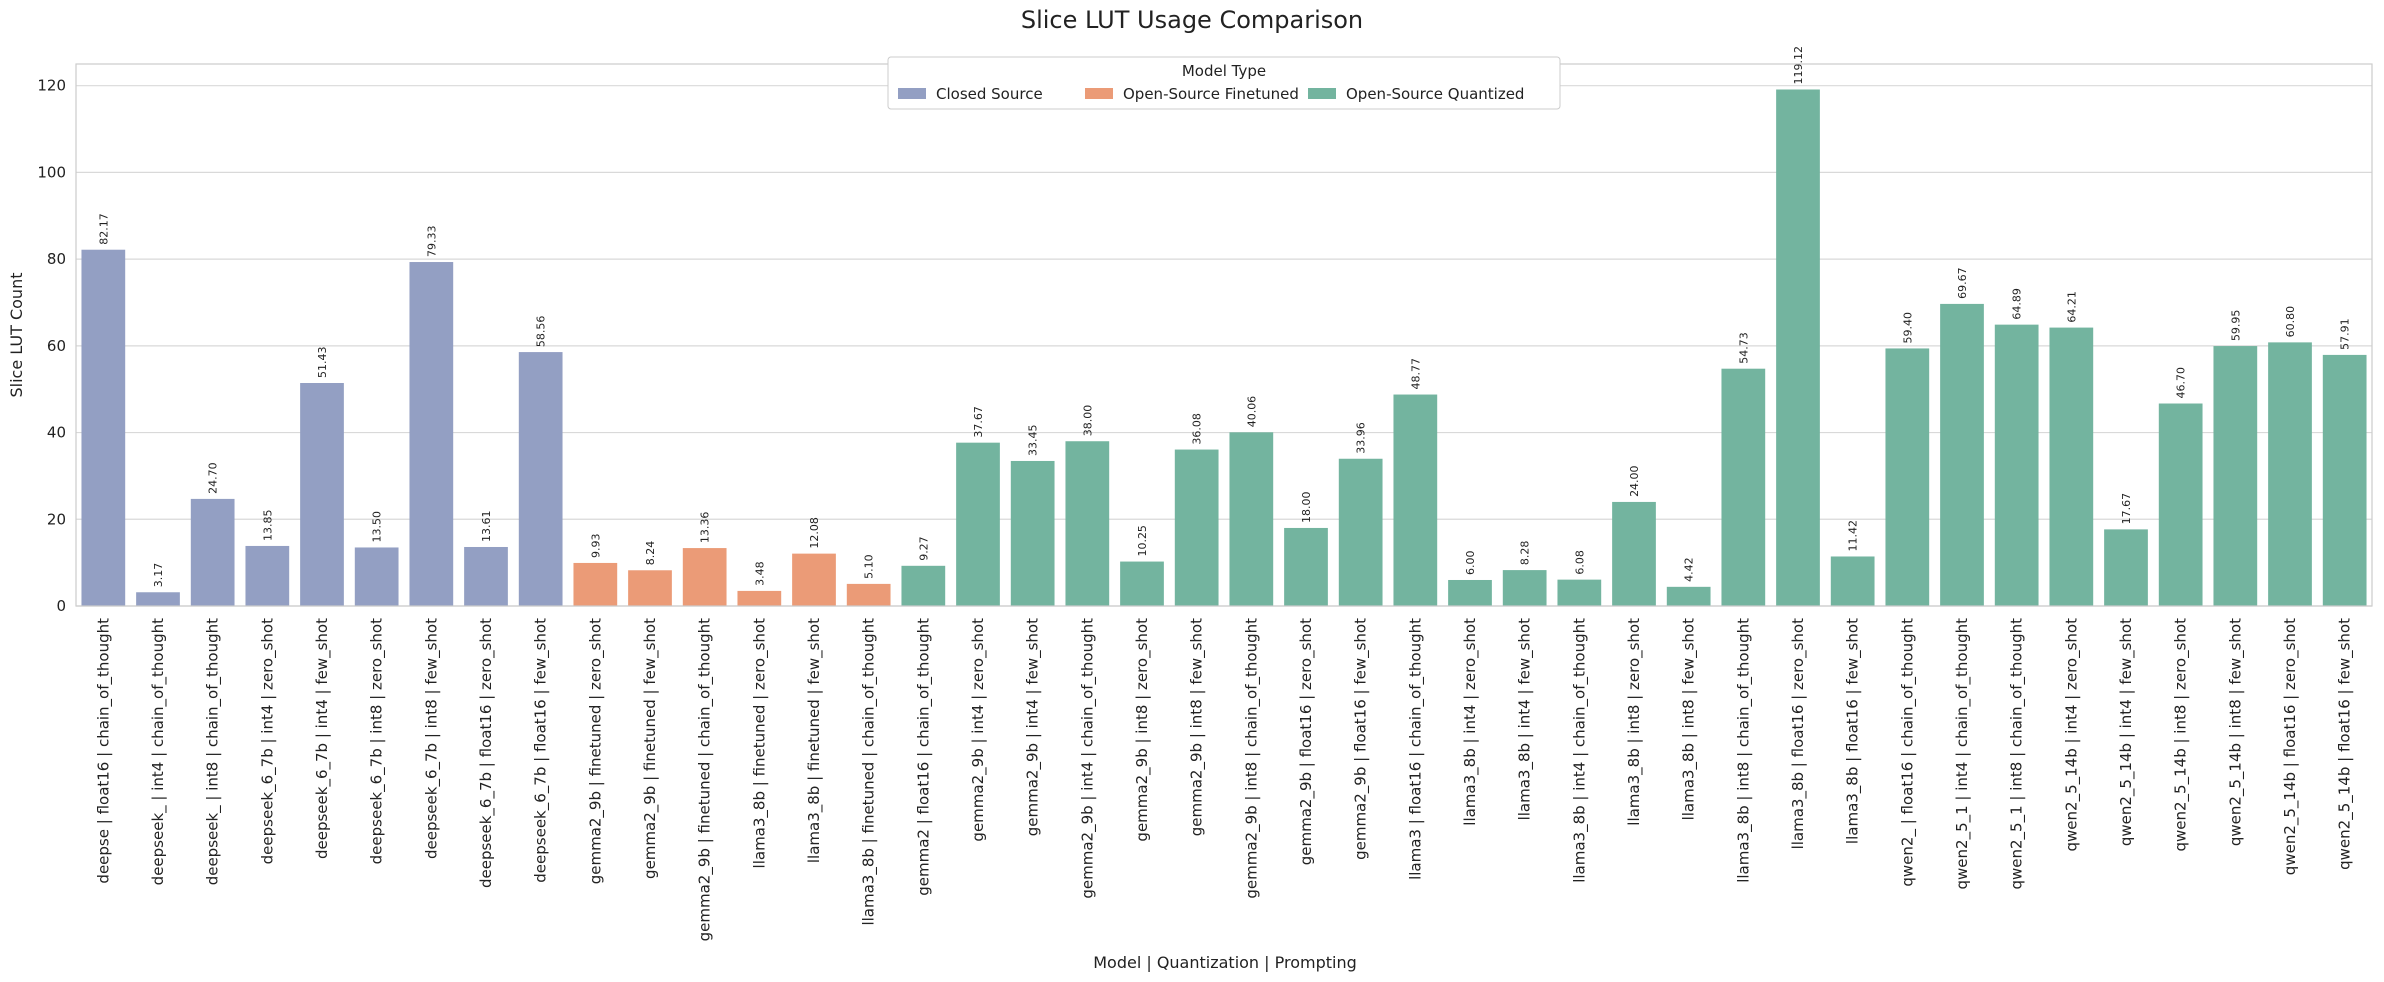 The image size is (2384, 982). Describe the element at coordinates (322, 362) in the screenshot. I see `bar-value-label: 51.43` at that location.